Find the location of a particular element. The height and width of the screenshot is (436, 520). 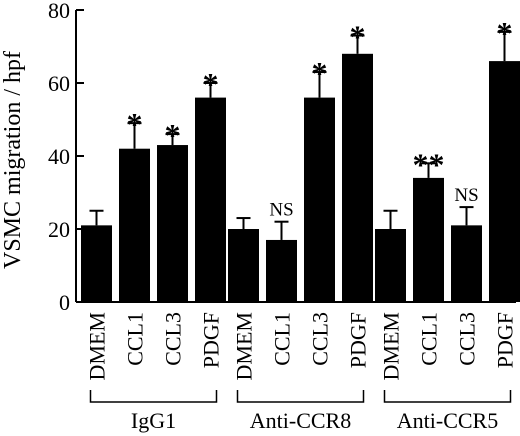

y-tick-label: 40 is located at coordinates (59, 156).